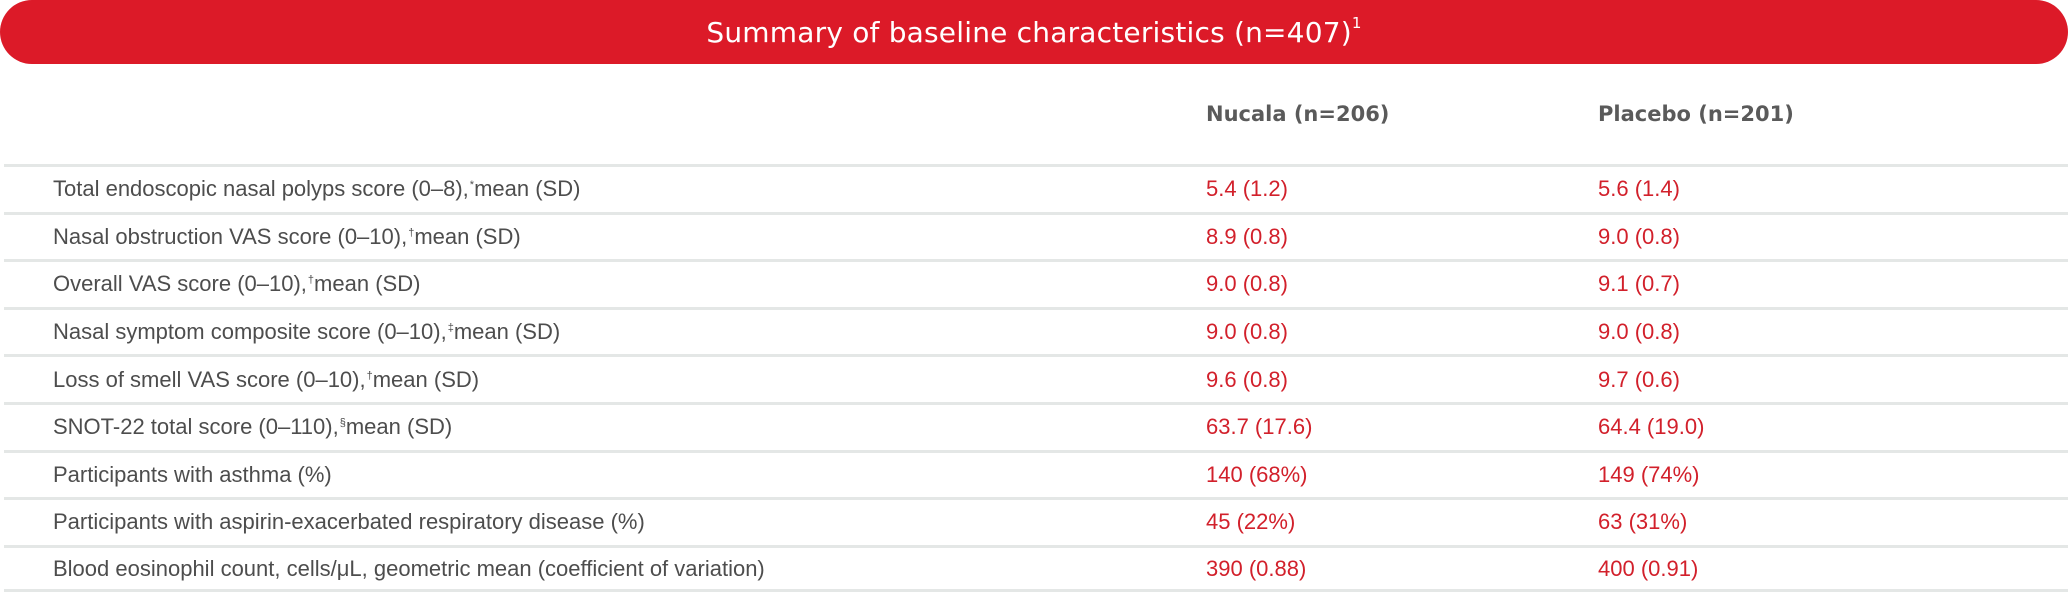  Describe the element at coordinates (1639, 379) in the screenshot. I see `placebo-value: 9.7 (0.6)` at that location.